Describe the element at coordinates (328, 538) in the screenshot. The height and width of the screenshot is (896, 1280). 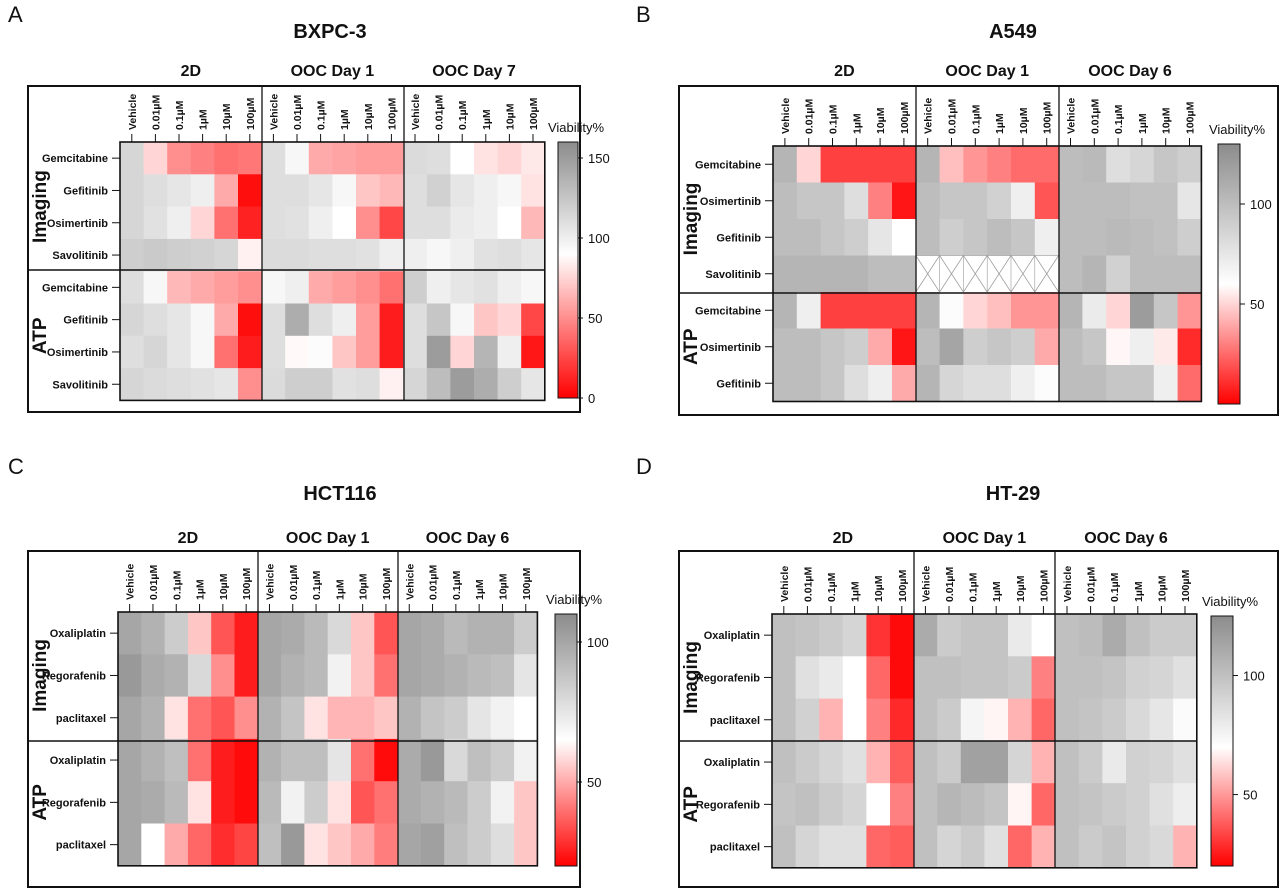
I see `group-header: OOC Day 1` at that location.